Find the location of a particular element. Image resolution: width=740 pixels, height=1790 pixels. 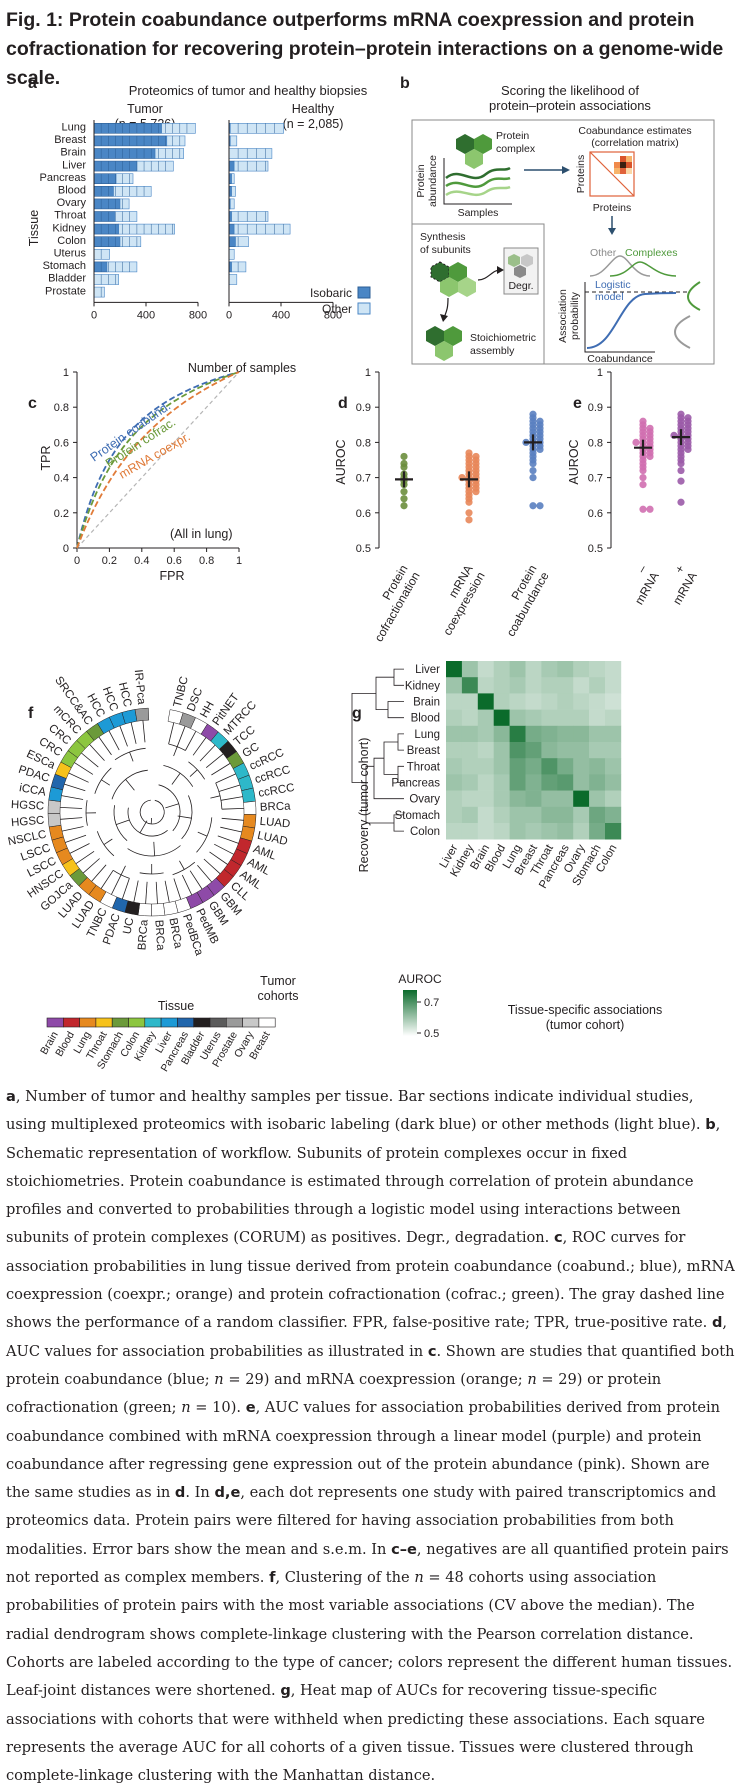

logistic-label-2: model is located at coordinates (609, 297).